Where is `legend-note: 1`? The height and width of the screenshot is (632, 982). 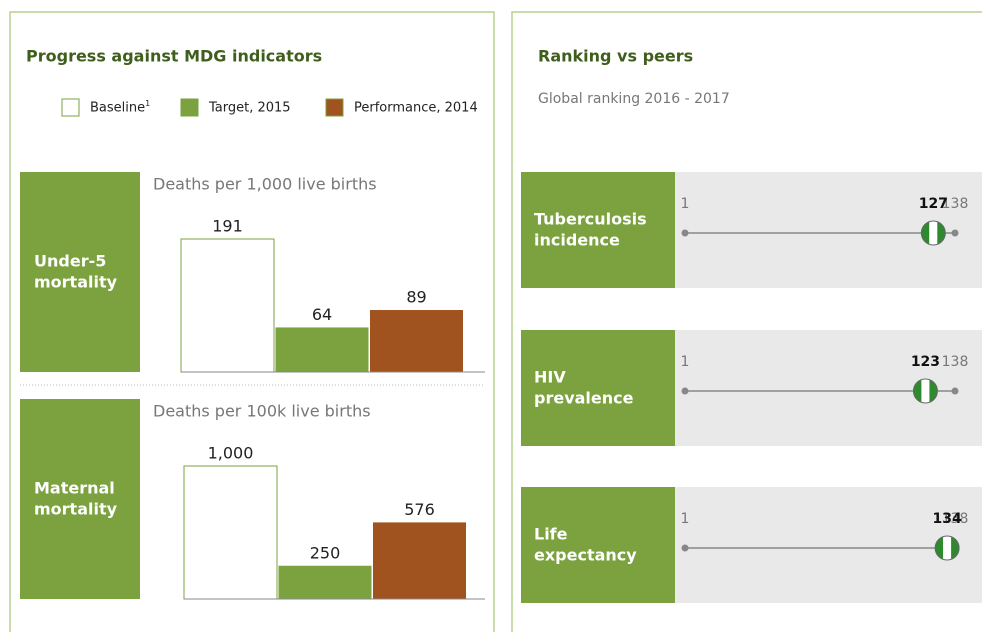 legend-note: 1 is located at coordinates (147, 103).